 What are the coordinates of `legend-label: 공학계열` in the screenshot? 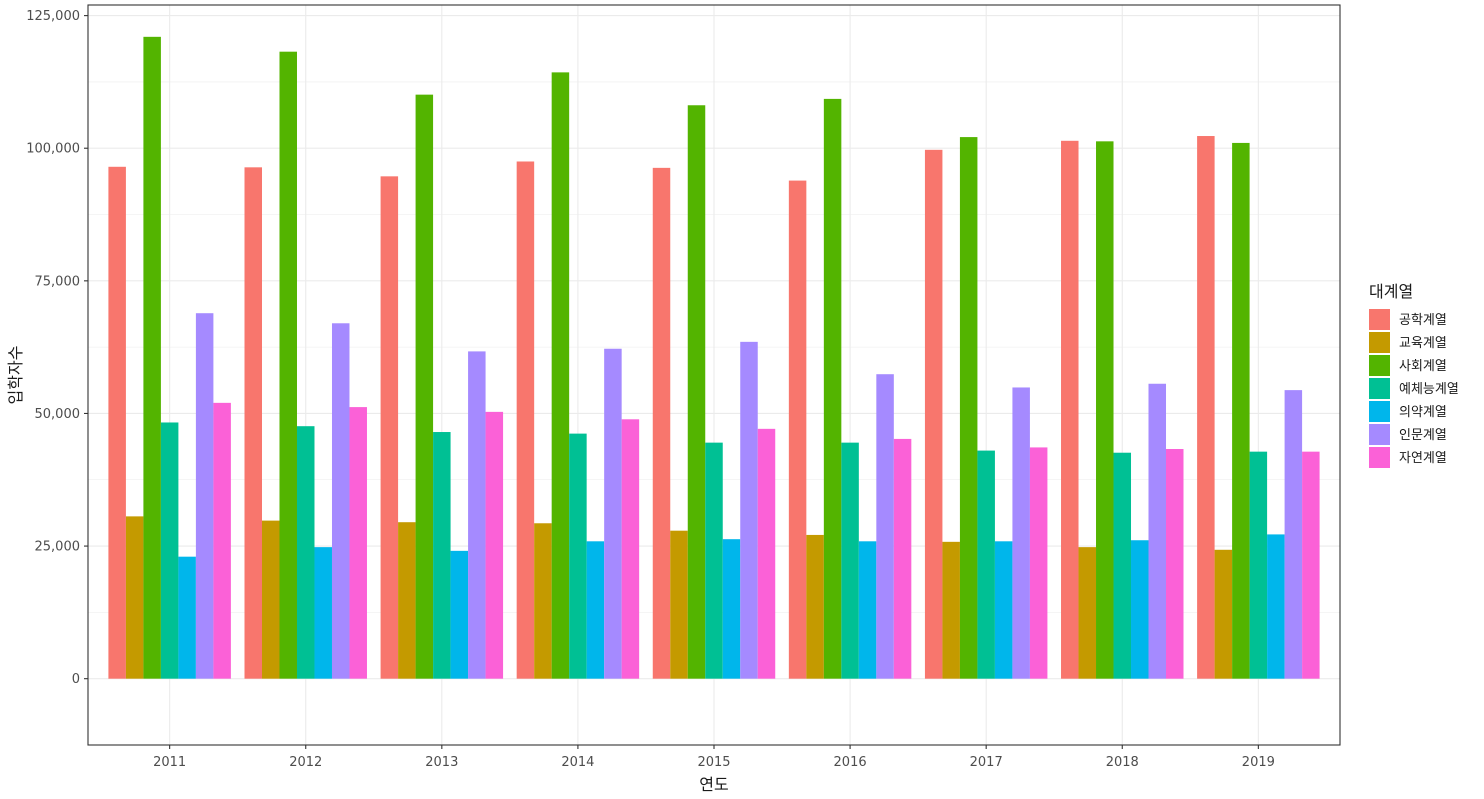 It's located at (1423, 320).